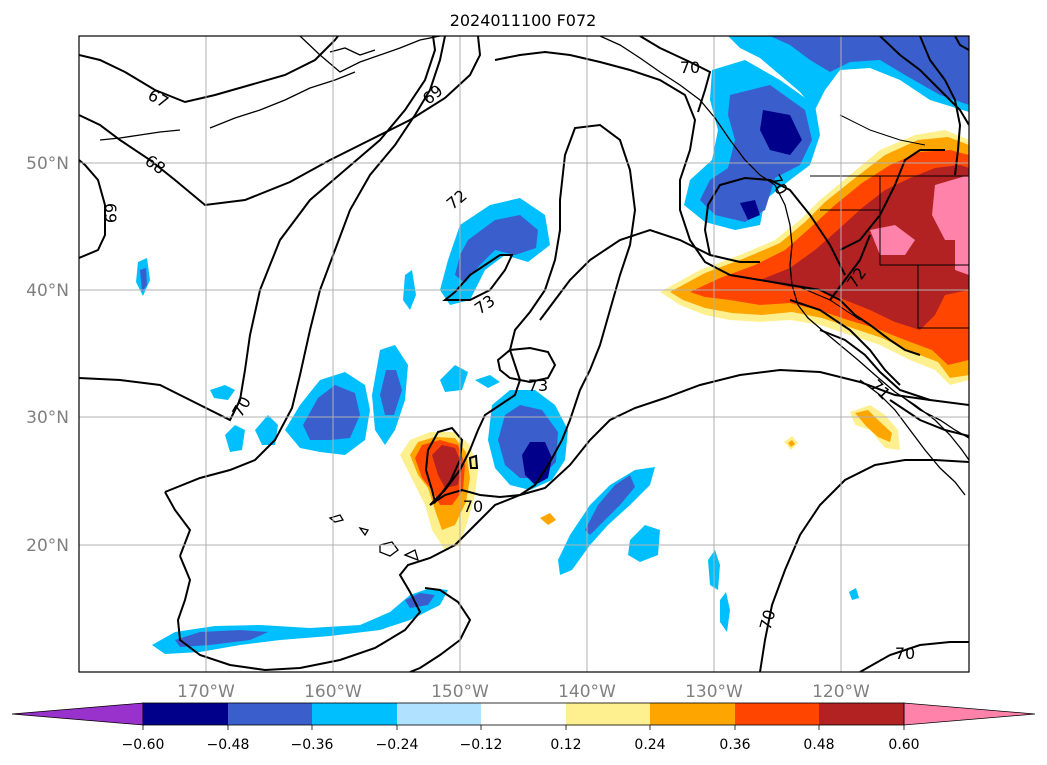 The height and width of the screenshot is (765, 1047). What do you see at coordinates (47, 355) in the screenshot?
I see `latitude-labels: 50°N 40°N 30°N 20°N` at bounding box center [47, 355].